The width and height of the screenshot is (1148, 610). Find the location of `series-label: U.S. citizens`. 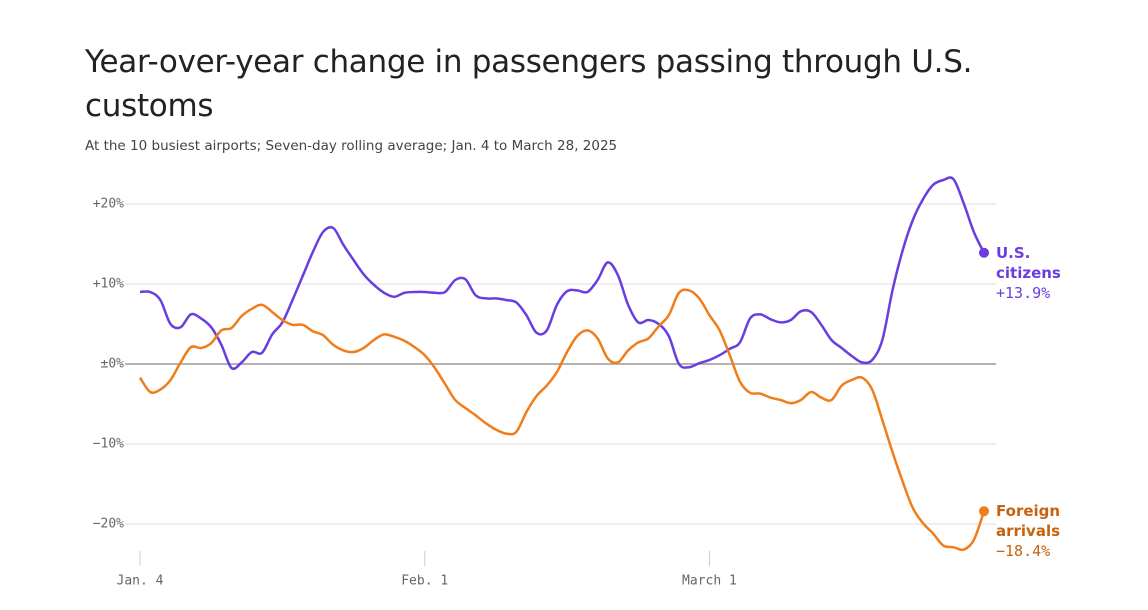

series-label: U.S. citizens is located at coordinates (1028, 262).